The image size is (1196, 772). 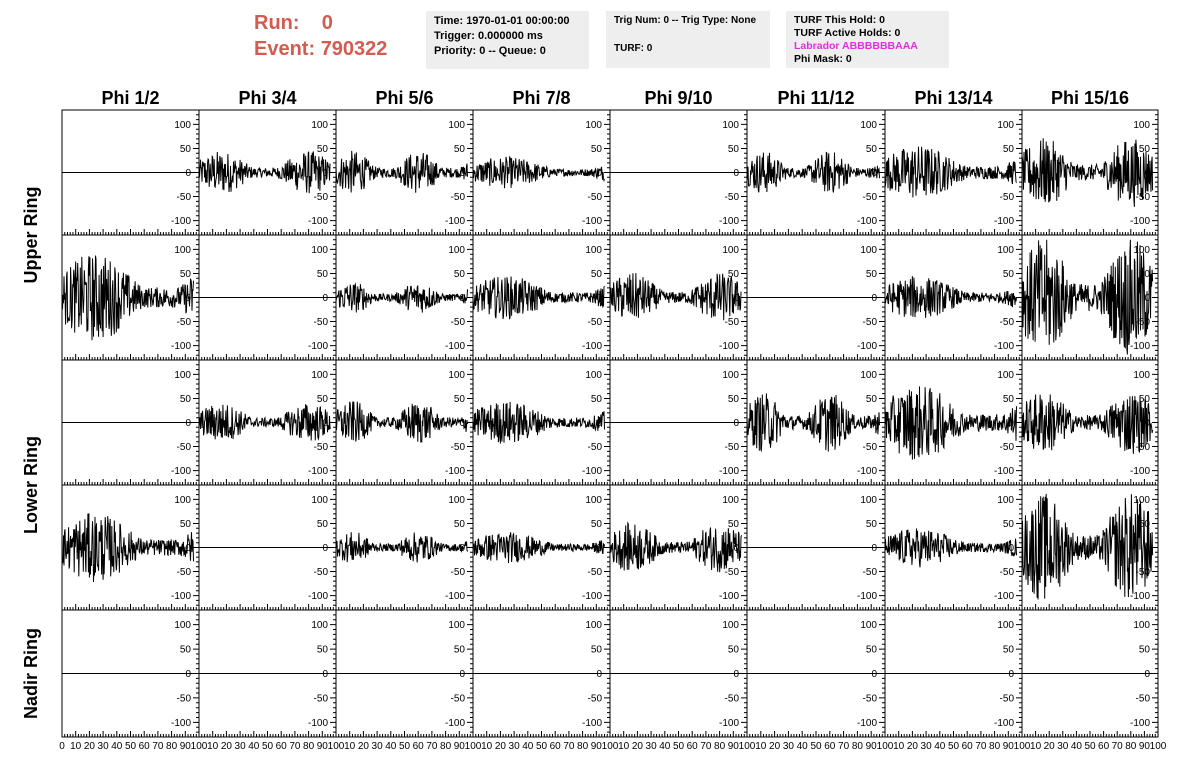 What do you see at coordinates (678, 98) in the screenshot?
I see `column-title: Phi 9/10` at bounding box center [678, 98].